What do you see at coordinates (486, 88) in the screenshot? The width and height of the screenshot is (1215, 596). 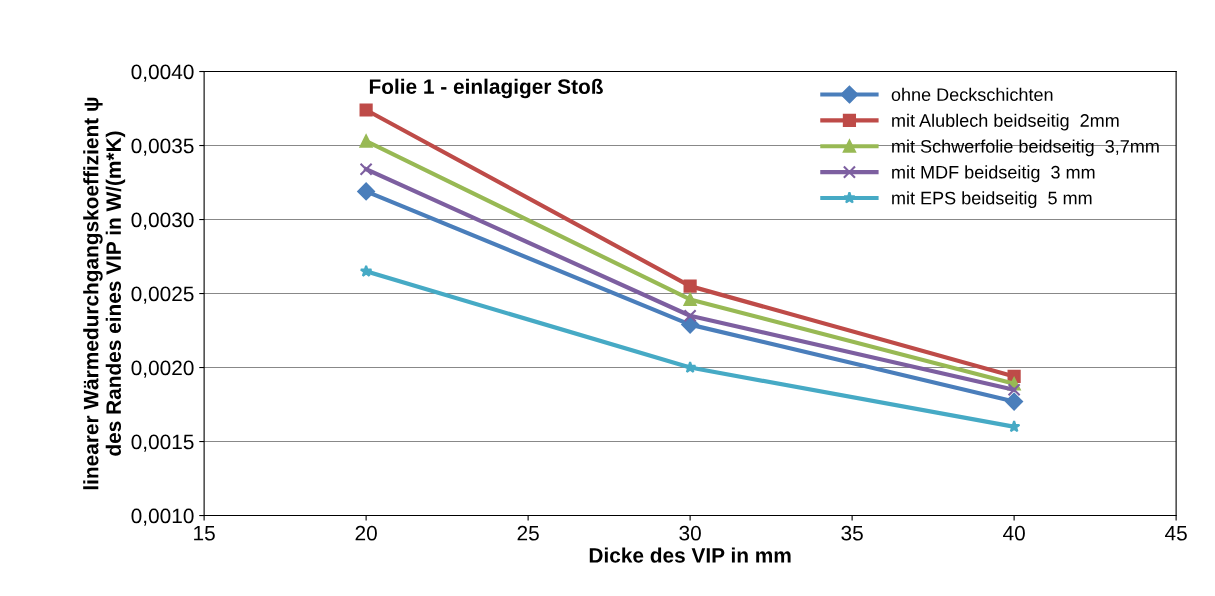 I see `chart-title: Folie 1 - einlagiger Stoß` at bounding box center [486, 88].